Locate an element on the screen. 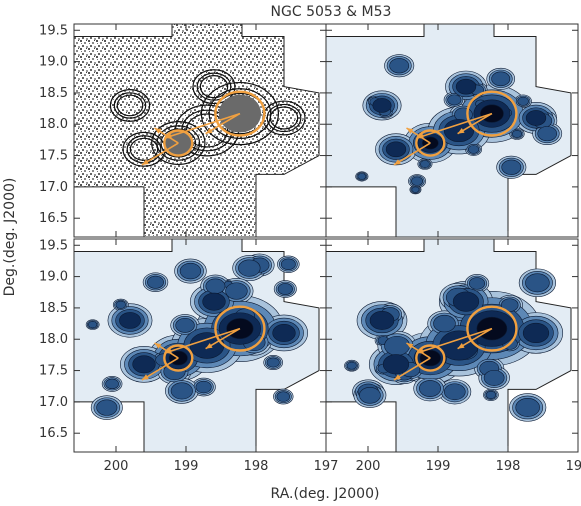  y-tick-label: 17.0 is located at coordinates (53, 187).